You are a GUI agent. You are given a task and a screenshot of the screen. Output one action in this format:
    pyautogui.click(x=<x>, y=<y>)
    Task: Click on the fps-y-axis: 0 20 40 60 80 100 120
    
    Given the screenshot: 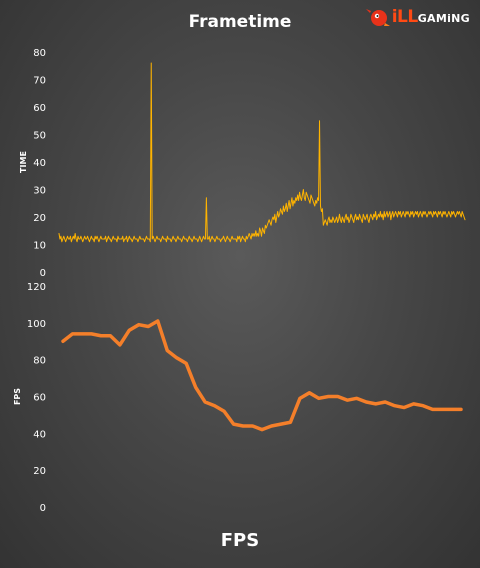 What is the action you would take?
    pyautogui.click(x=36, y=398)
    